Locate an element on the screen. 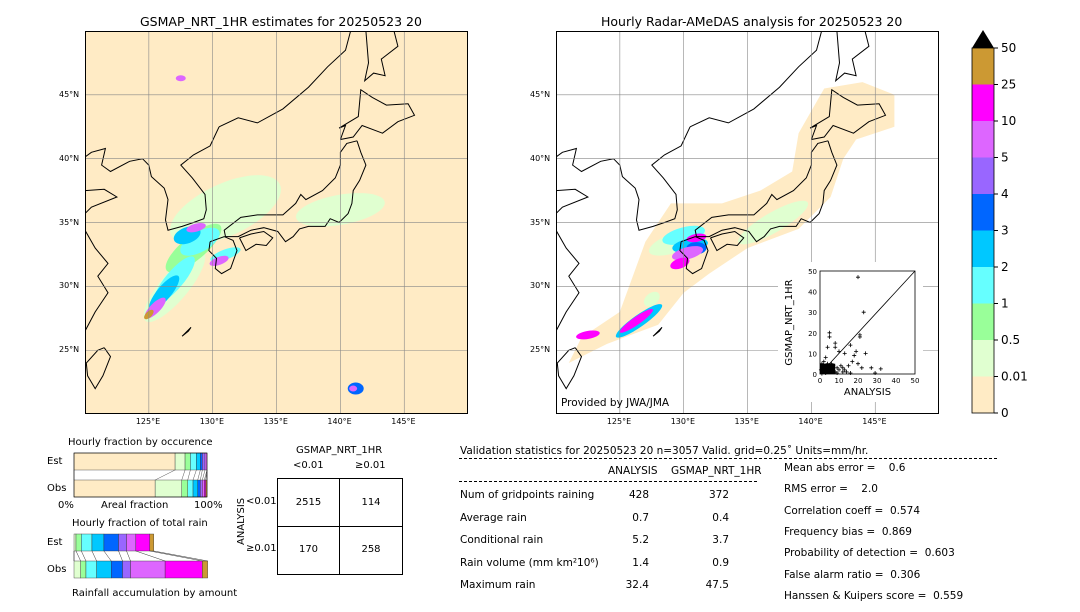 Image resolution: width=1080 pixels, height=612 pixels. scatter-y-tick: 30 is located at coordinates (812, 313).